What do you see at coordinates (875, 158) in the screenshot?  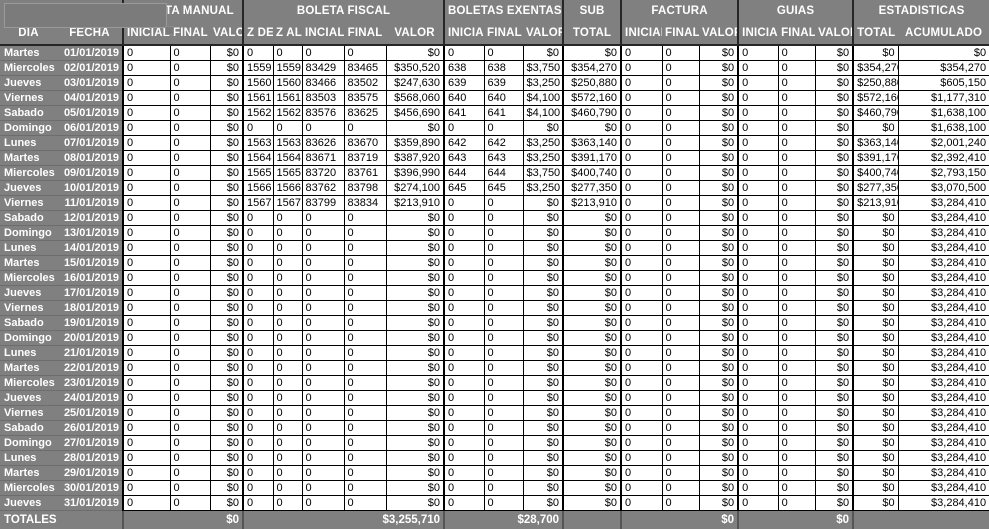 I see `cell-est-total: $391,170` at bounding box center [875, 158].